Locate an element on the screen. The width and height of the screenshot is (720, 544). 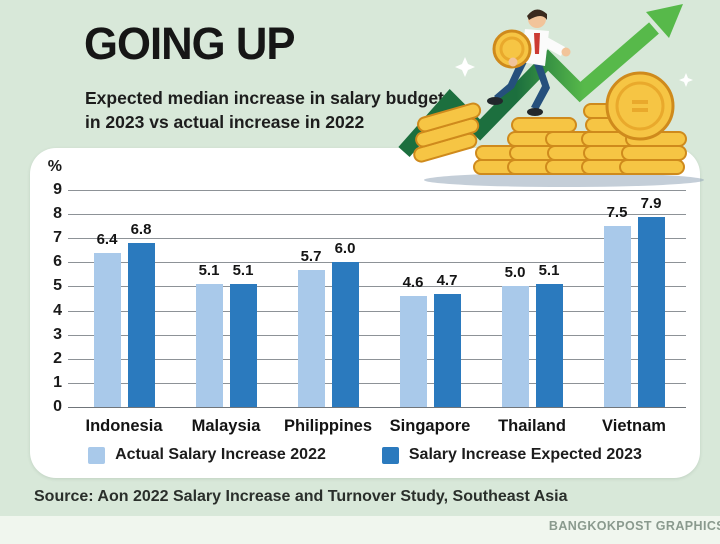
legend-label: Actual Salary Increase 2022 is located at coordinates (220, 454).